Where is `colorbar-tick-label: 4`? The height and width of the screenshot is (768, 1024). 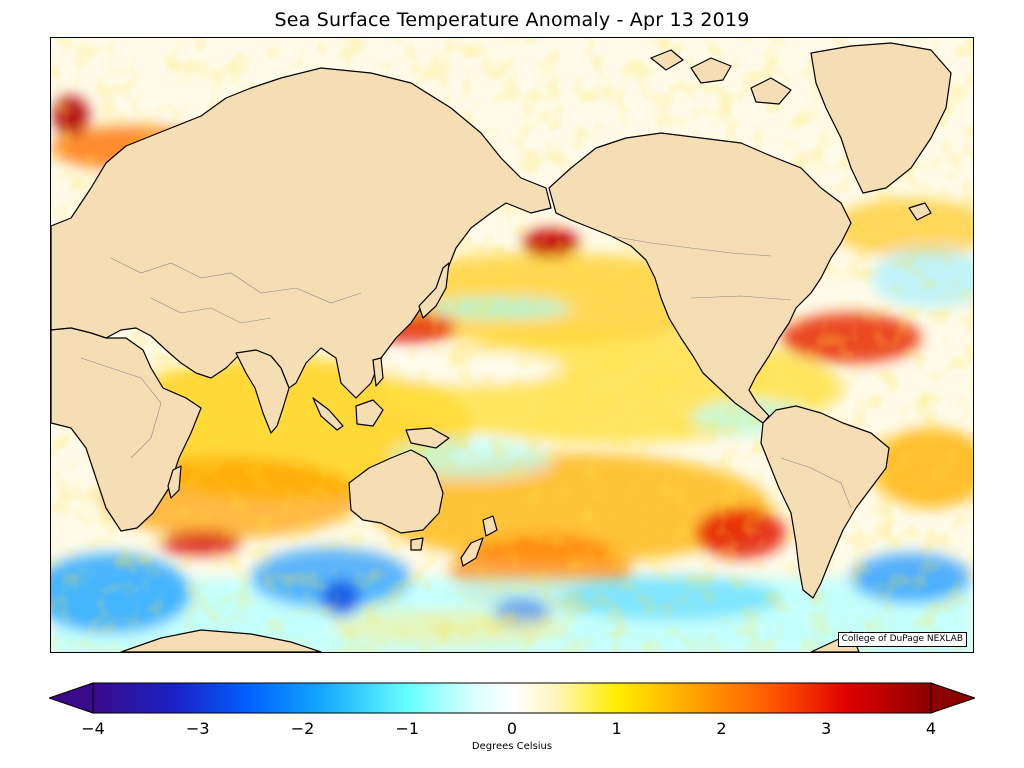 colorbar-tick-label: 4 is located at coordinates (931, 728).